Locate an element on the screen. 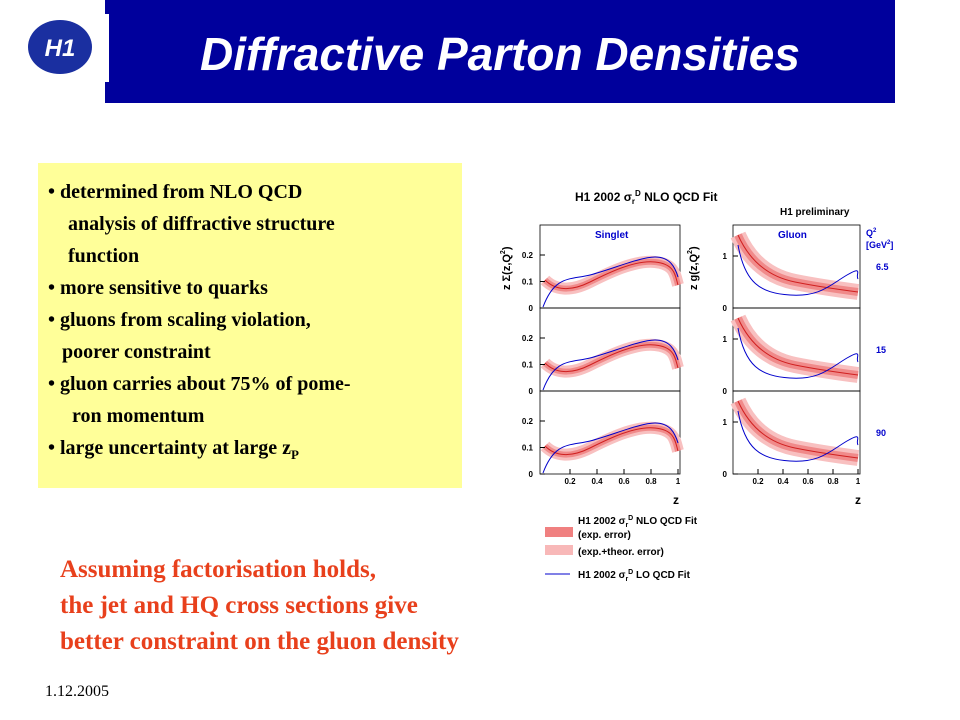 The image size is (960, 720). q2-value: 15 is located at coordinates (881, 350).